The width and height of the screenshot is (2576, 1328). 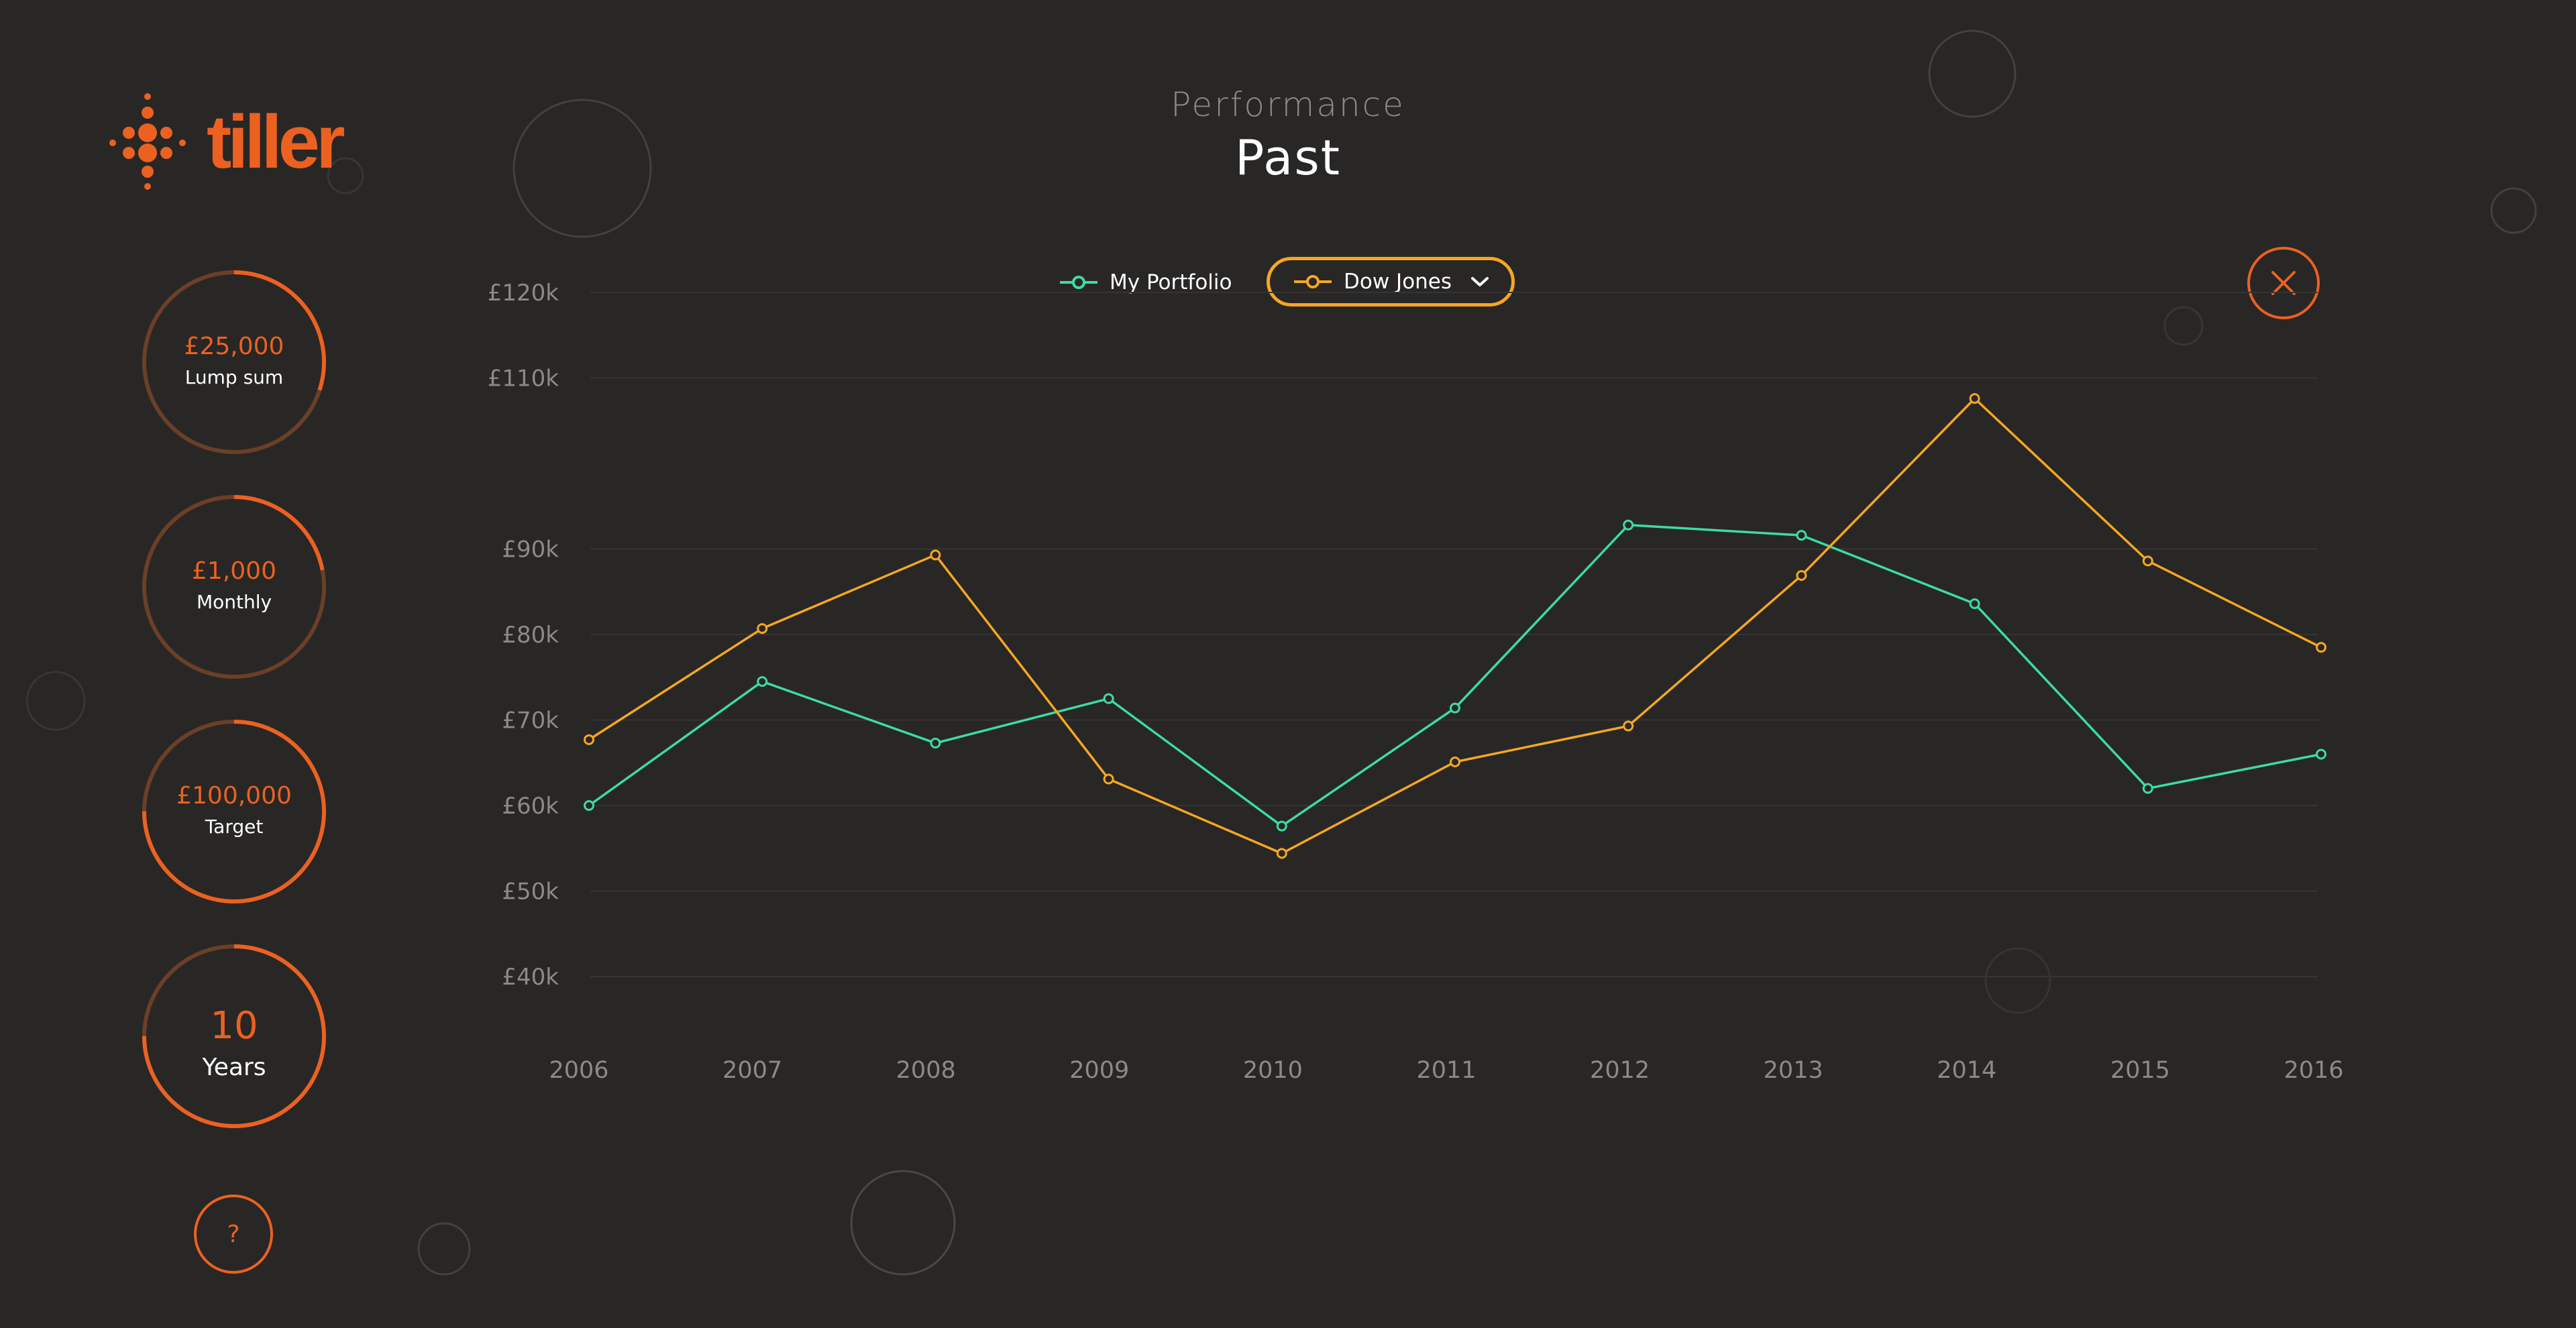 What do you see at coordinates (530, 807) in the screenshot?
I see `y-tick-label: £60k` at bounding box center [530, 807].